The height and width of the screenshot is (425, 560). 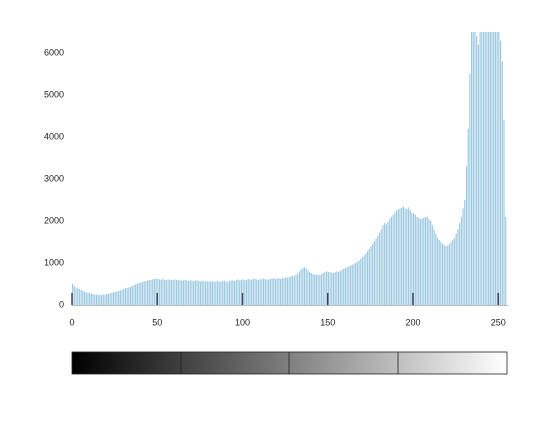 What do you see at coordinates (242, 322) in the screenshot?
I see `x-tick-label: 100` at bounding box center [242, 322].